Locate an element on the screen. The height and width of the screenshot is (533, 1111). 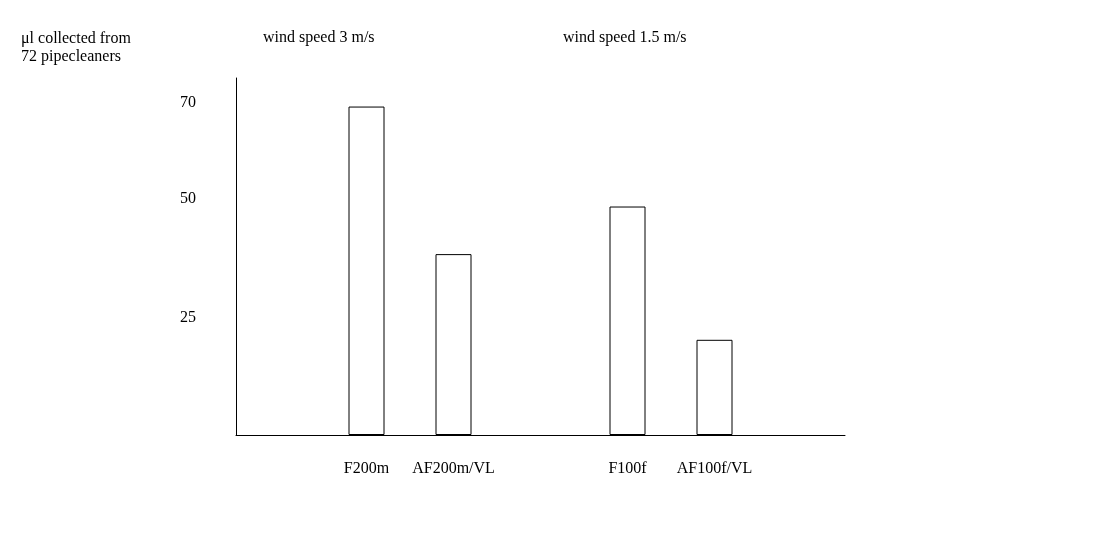
y-tick-label: 70 is located at coordinates (188, 102).